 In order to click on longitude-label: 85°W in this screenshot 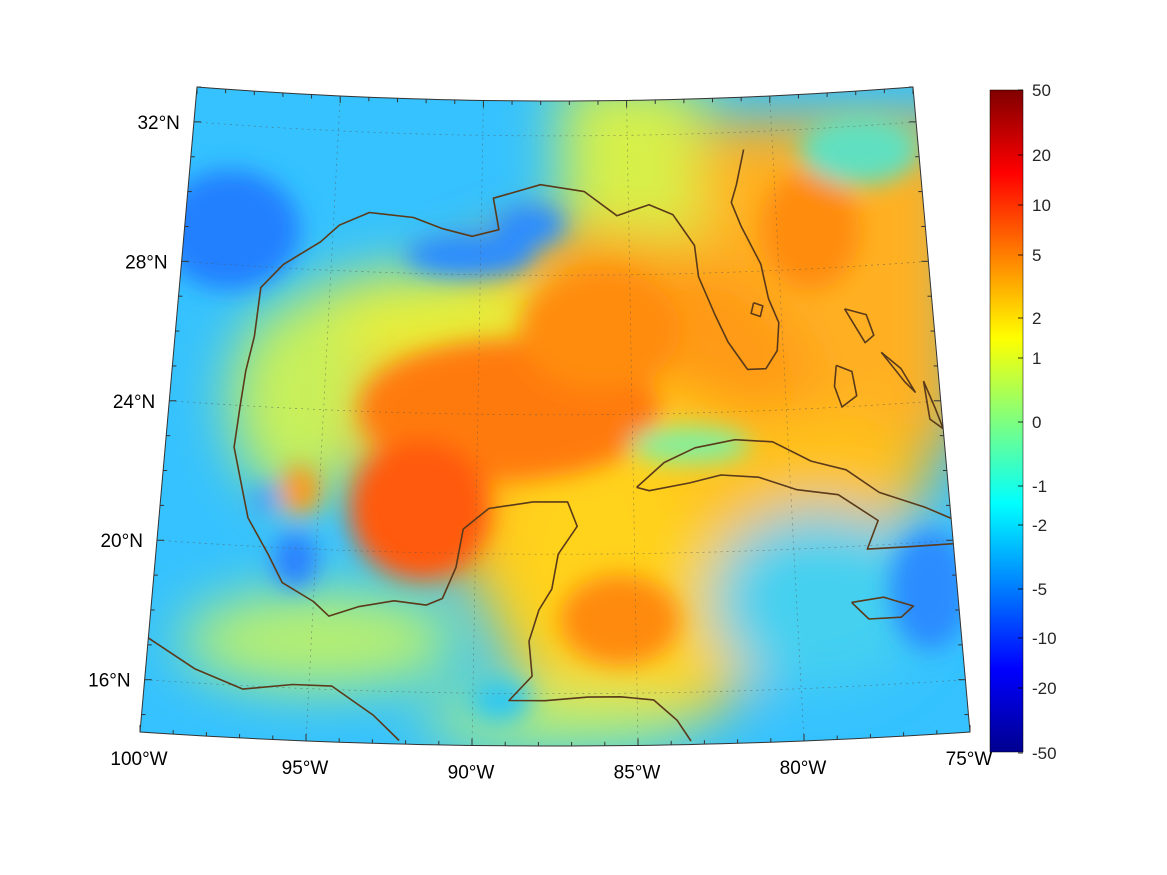, I will do `click(637, 772)`.